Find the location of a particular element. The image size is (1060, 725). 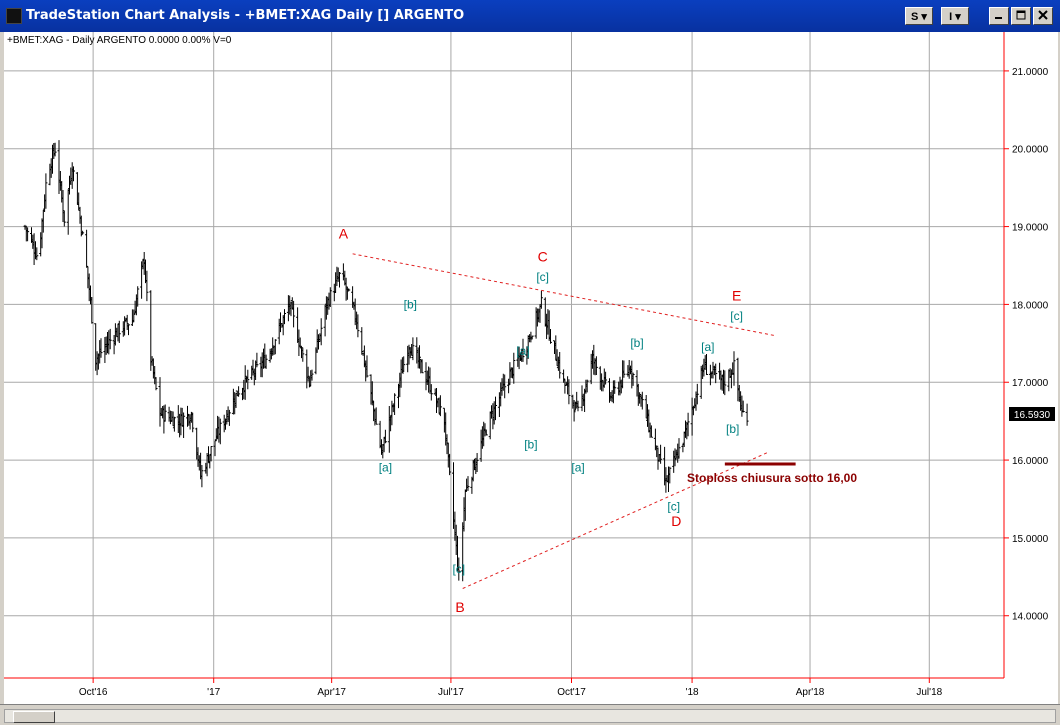

x-tick-label: '18 is located at coordinates (692, 692).